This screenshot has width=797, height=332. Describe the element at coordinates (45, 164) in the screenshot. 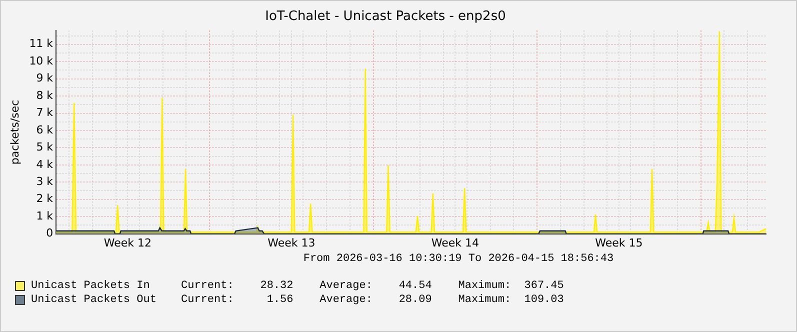

I see `y-tick-label: 4 k` at that location.